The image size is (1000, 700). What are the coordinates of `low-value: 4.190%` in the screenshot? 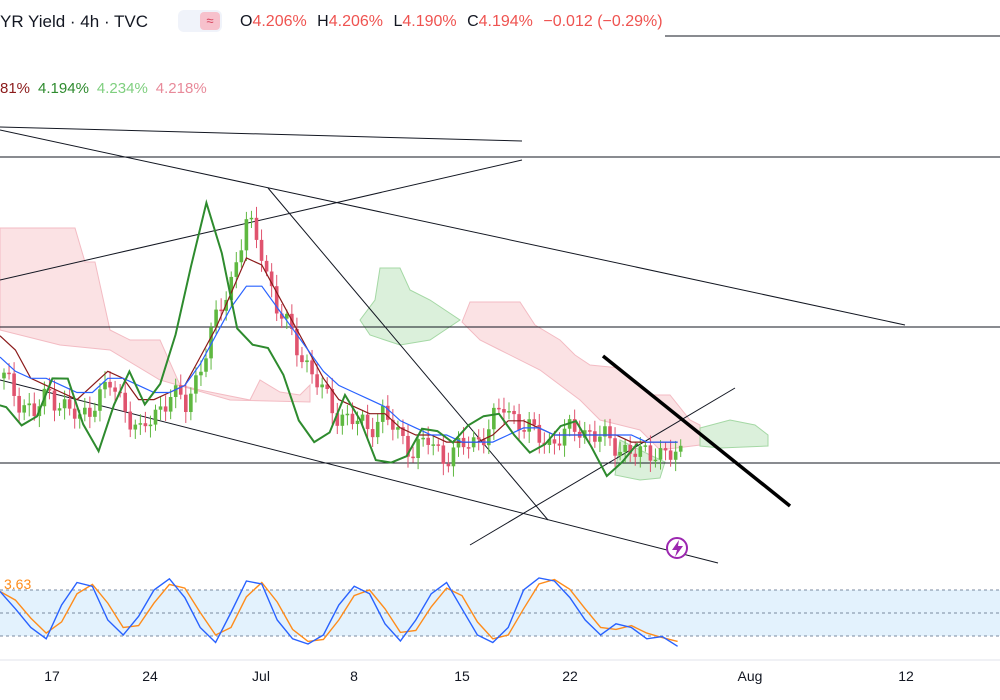 It's located at (429, 21).